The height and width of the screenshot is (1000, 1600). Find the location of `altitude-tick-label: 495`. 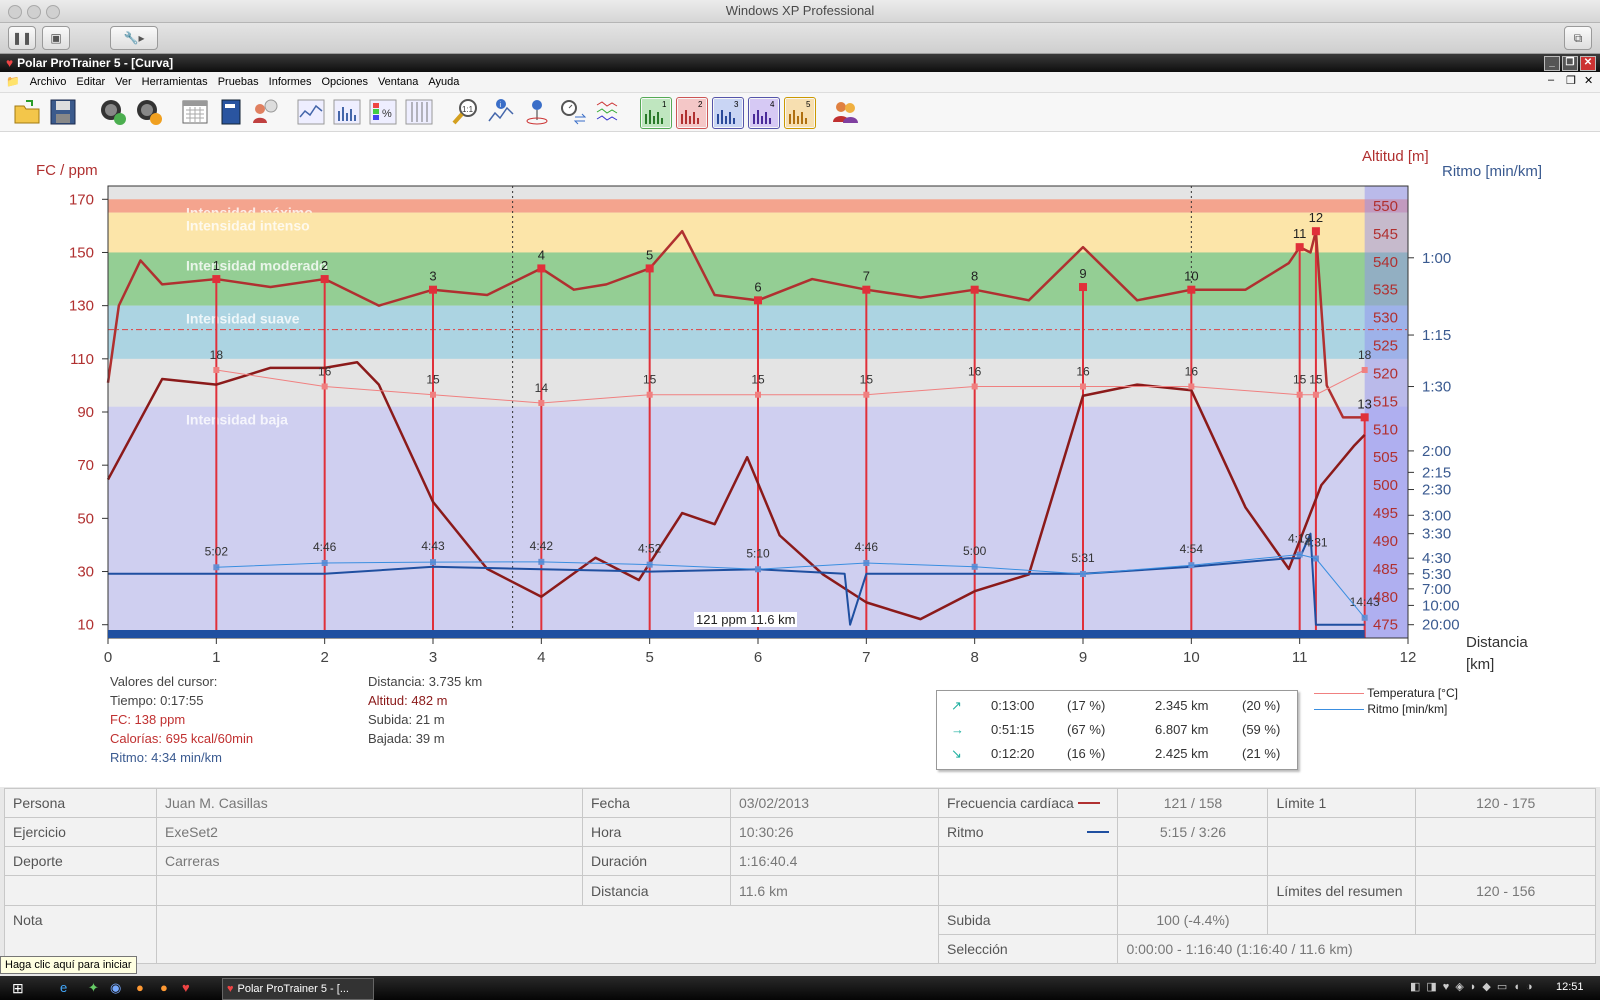

altitude-tick-label: 495 is located at coordinates (1385, 513).